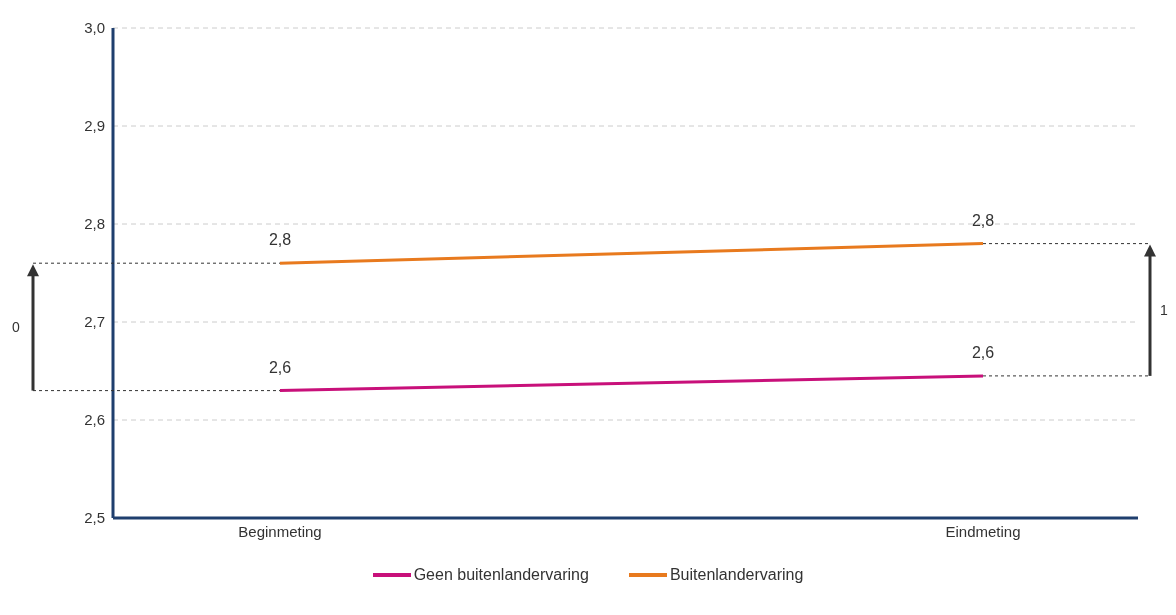 This screenshot has height=615, width=1176. I want to click on y-tick-label: 2,6, so click(94, 420).